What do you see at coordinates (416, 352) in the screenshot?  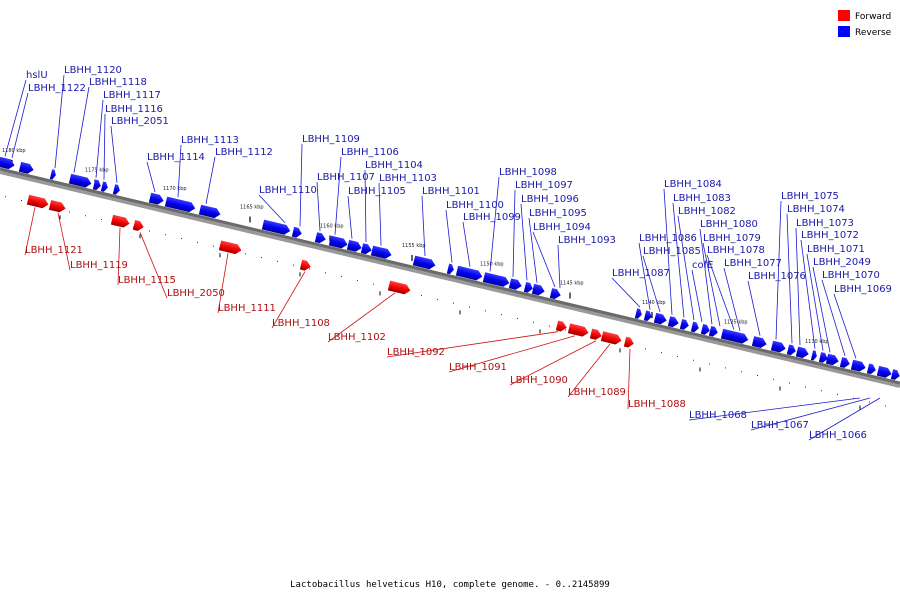 I see `forward-gene-label: LBHH_1092` at bounding box center [416, 352].